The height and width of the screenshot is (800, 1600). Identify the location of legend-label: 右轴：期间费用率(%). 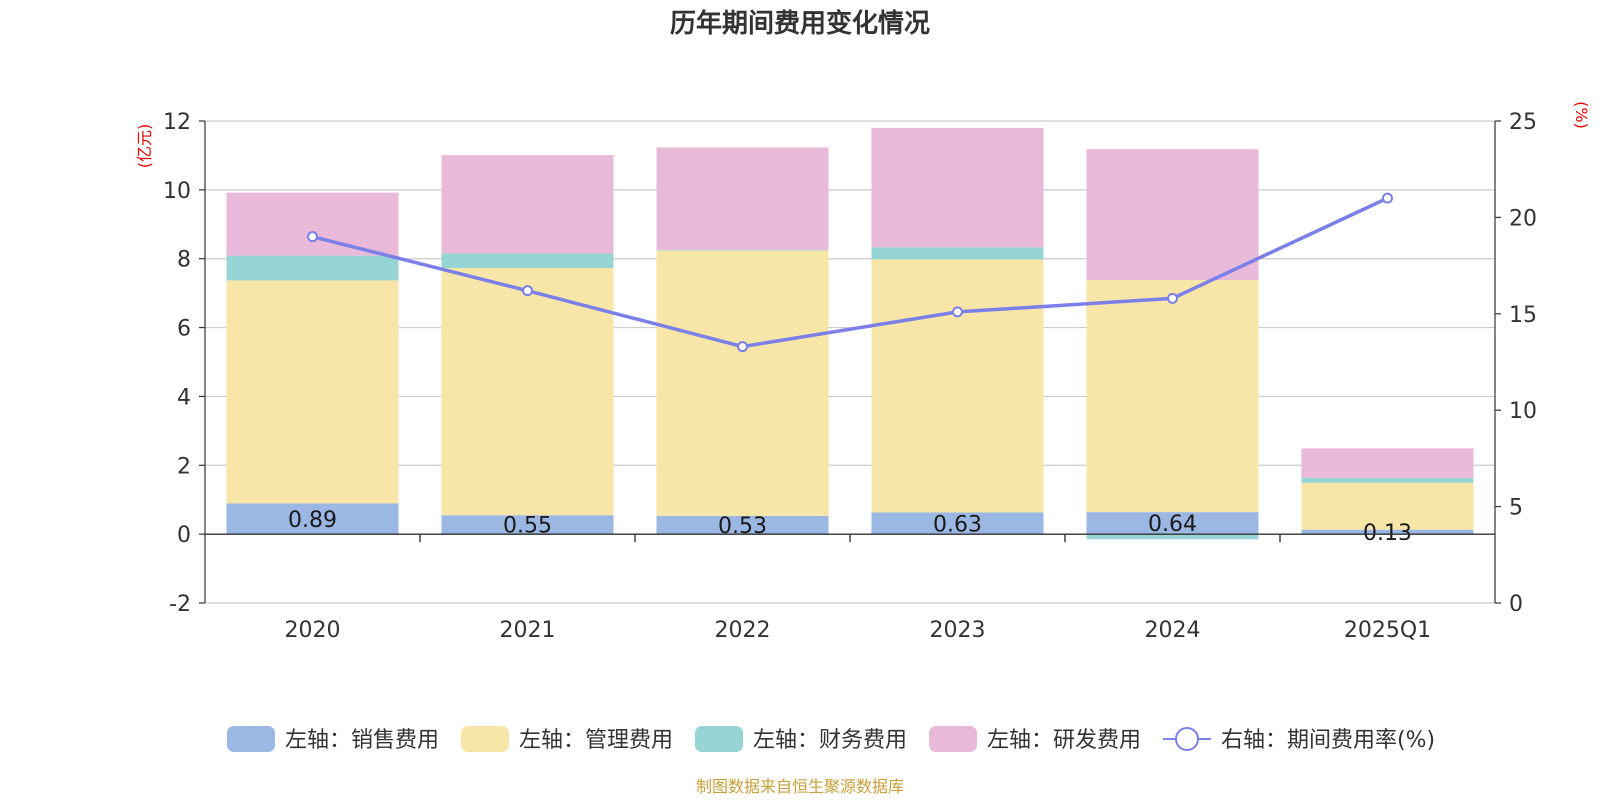
(1328, 740).